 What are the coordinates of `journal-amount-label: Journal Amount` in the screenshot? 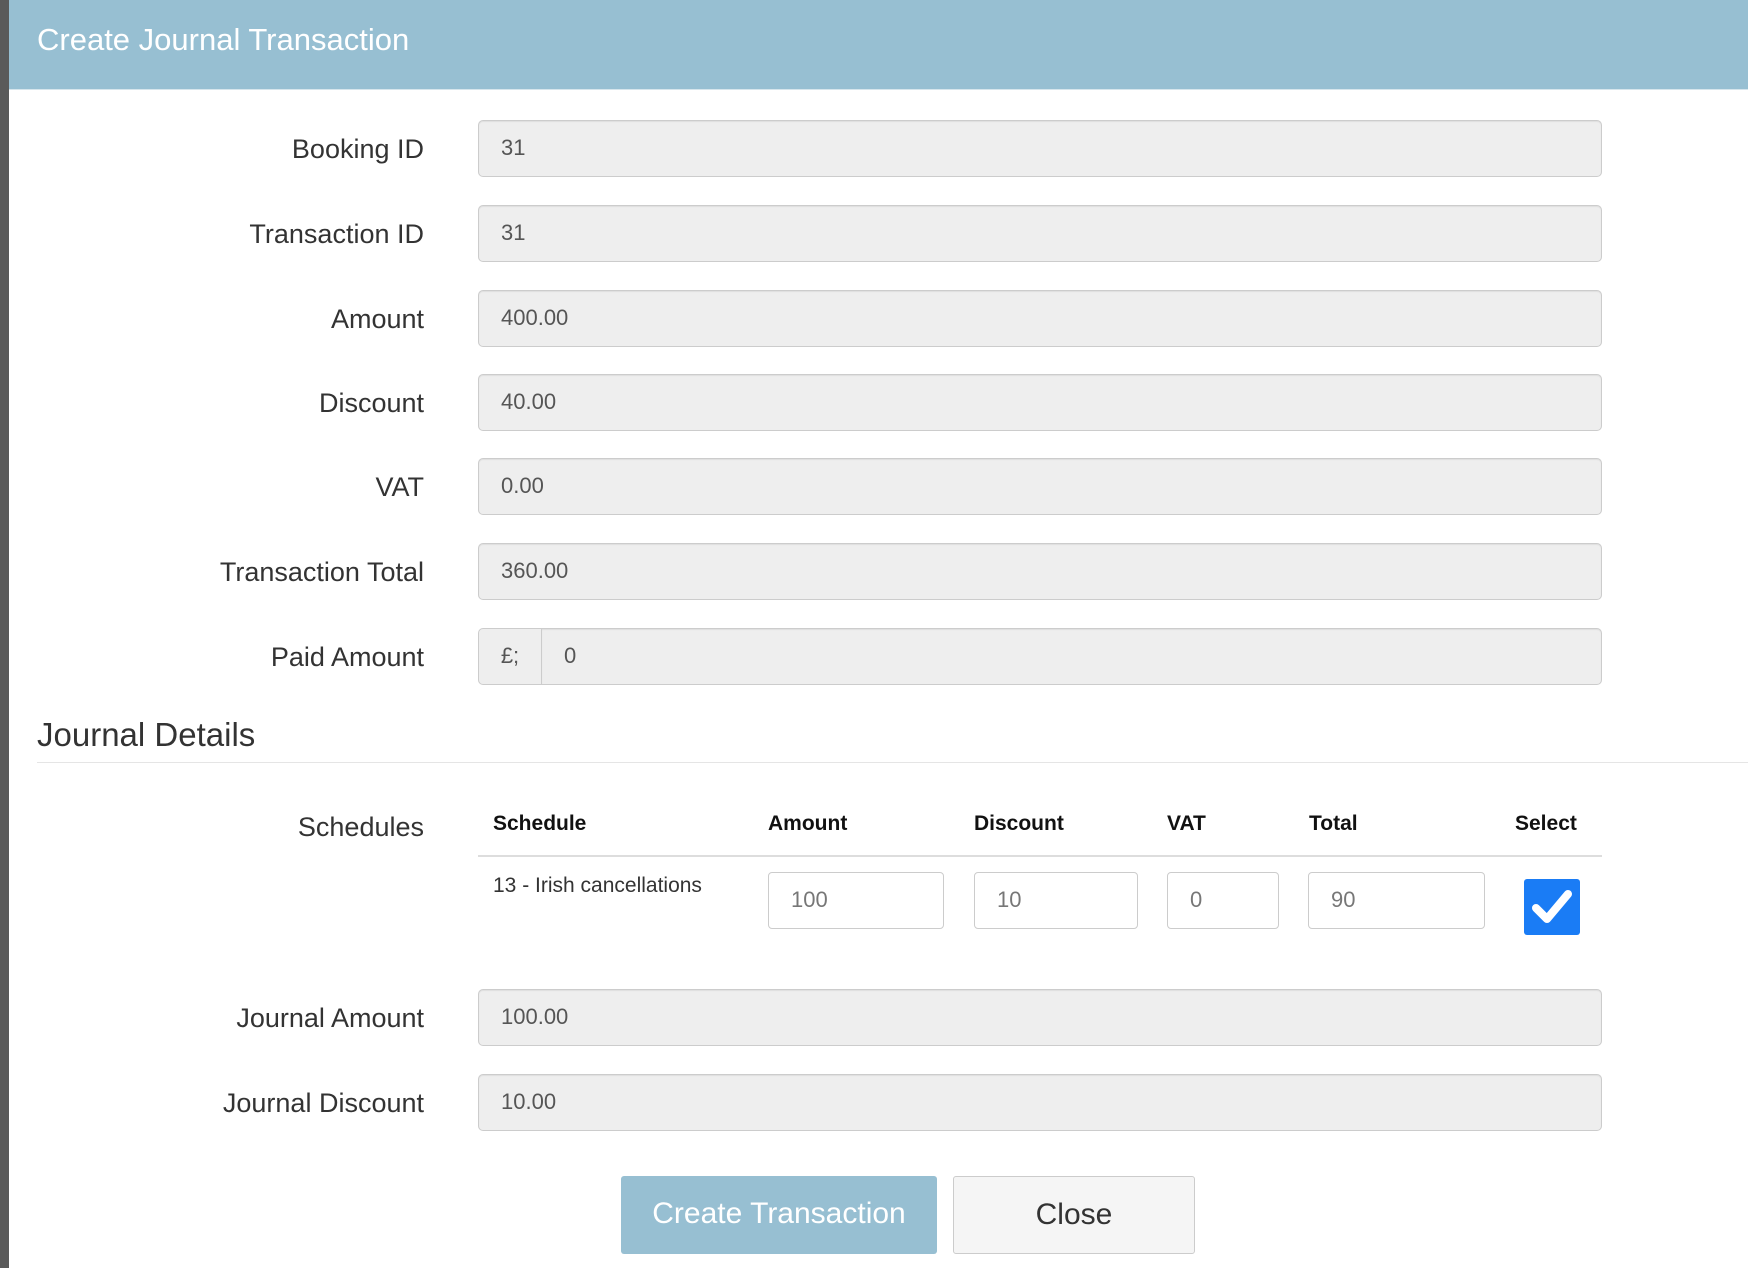 It's located at (330, 1018).